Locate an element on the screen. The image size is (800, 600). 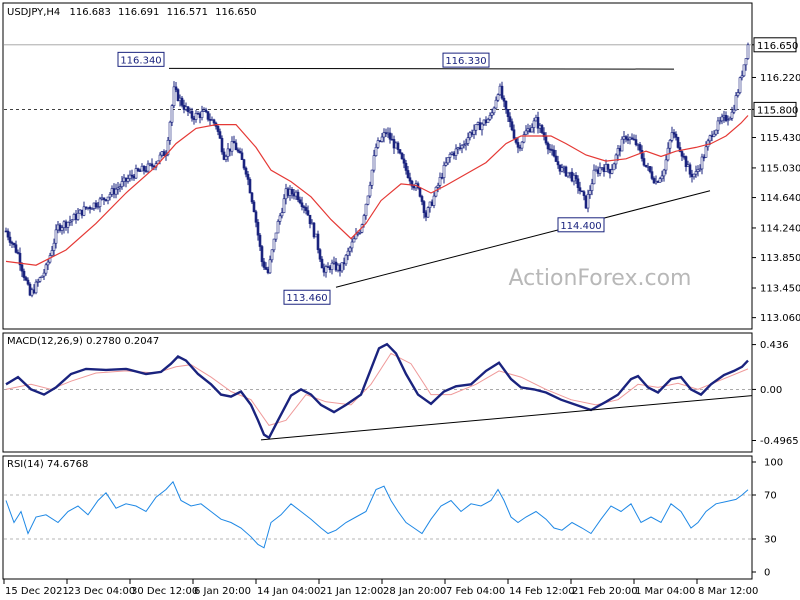
price-tag-box is located at coordinates (775, 109).